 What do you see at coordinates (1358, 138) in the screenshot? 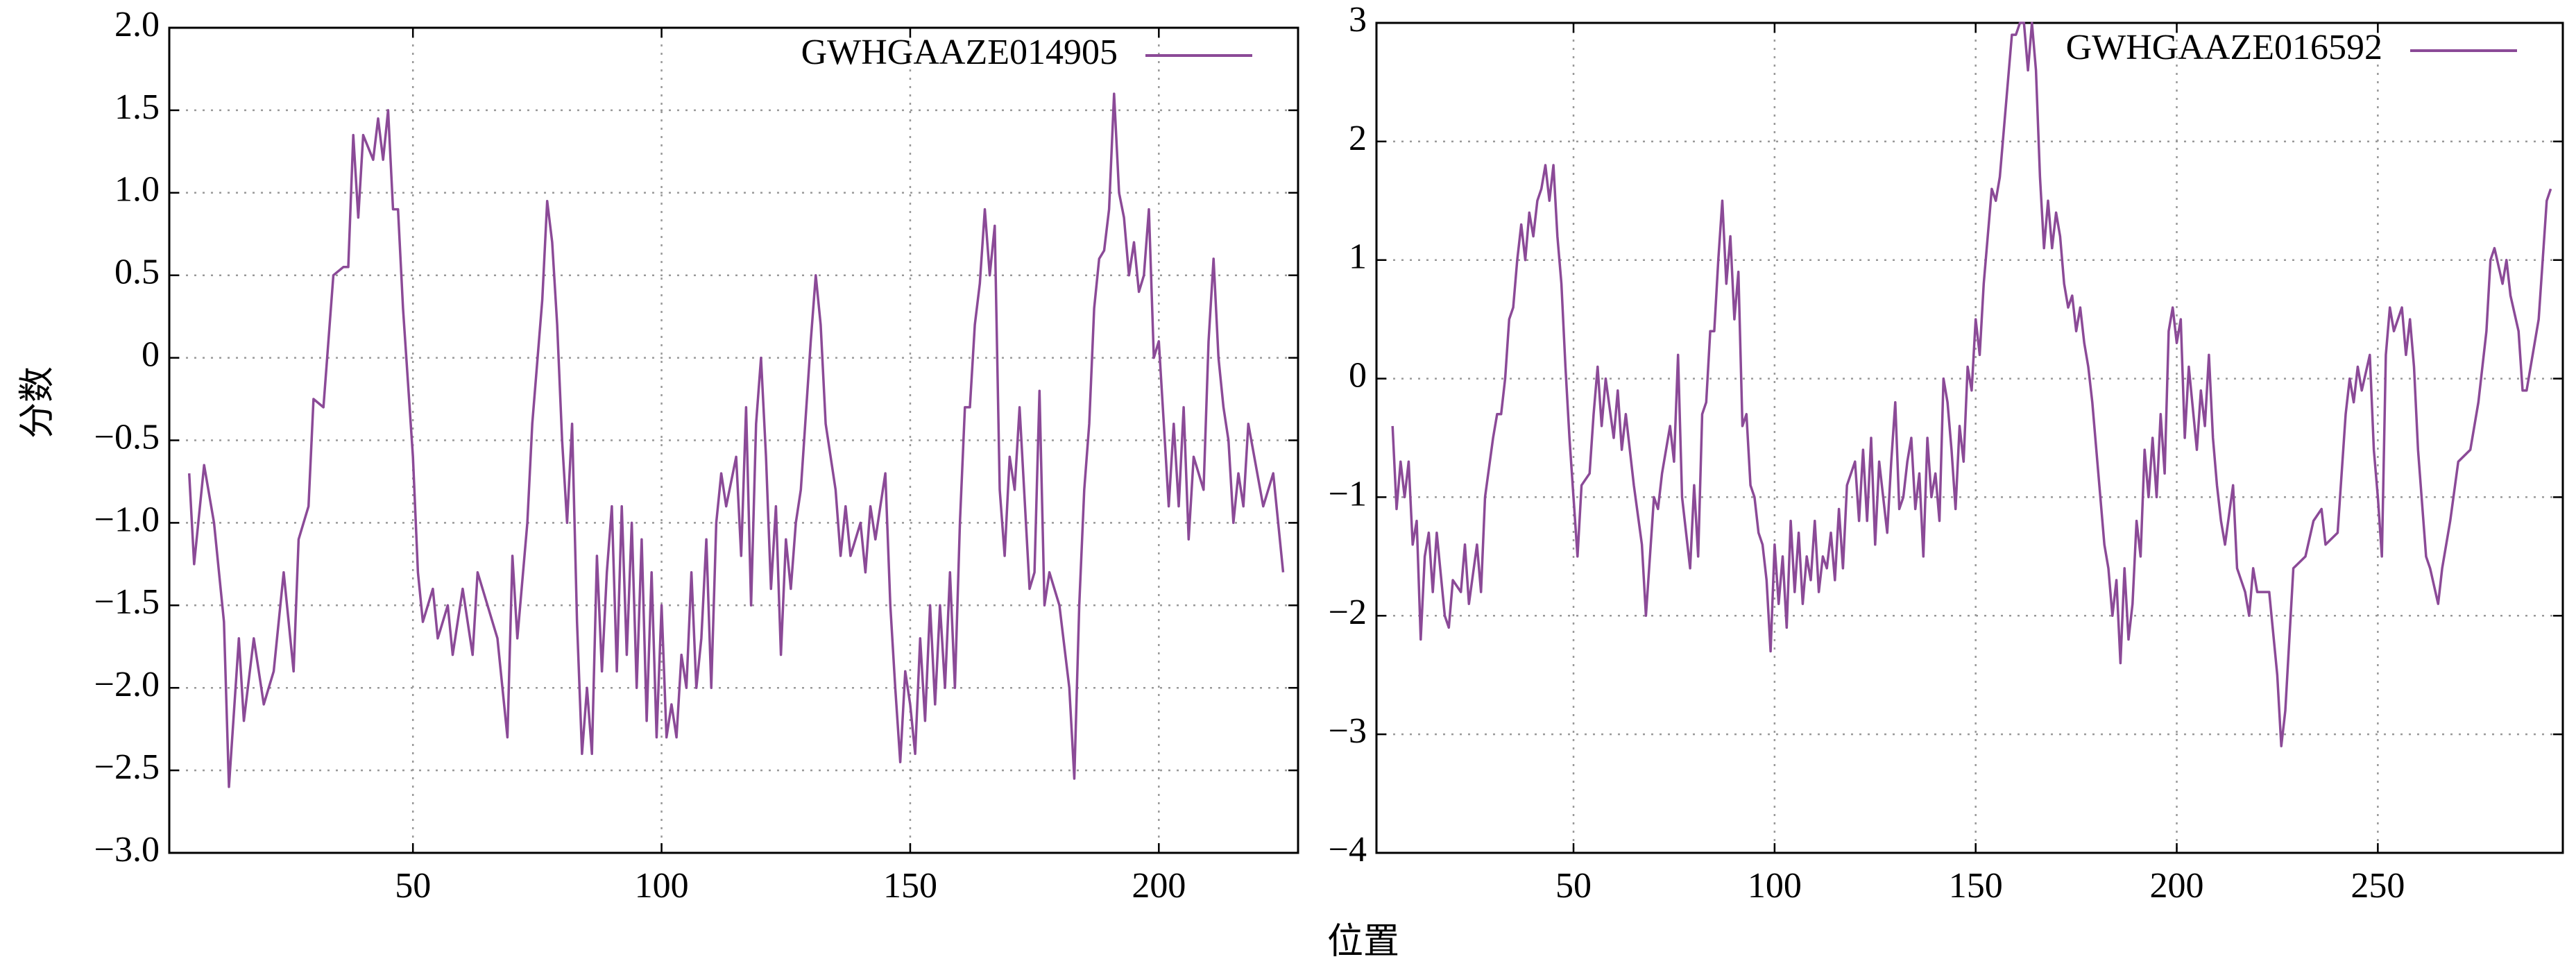
I see `y-tick-label: 2` at bounding box center [1358, 138].